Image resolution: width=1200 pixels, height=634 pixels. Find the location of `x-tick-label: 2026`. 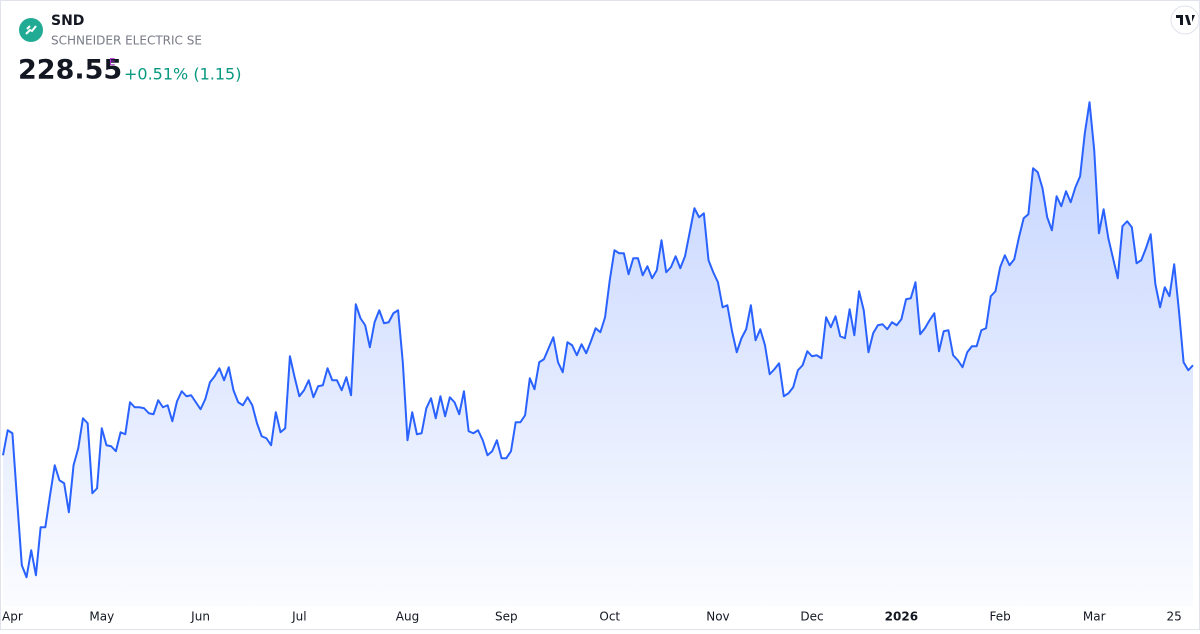

x-tick-label: 2026 is located at coordinates (901, 617).